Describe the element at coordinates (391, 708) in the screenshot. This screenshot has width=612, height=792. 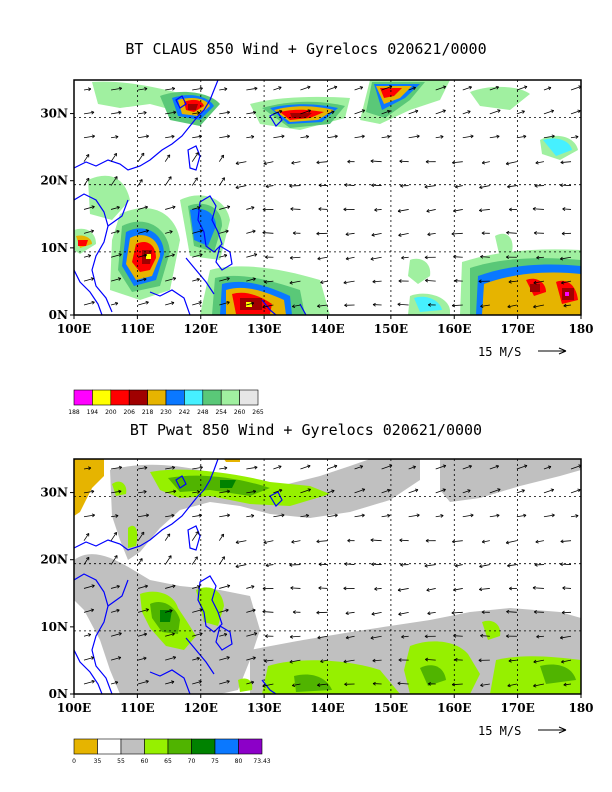
I see `x-tick-label: 150E` at that location.